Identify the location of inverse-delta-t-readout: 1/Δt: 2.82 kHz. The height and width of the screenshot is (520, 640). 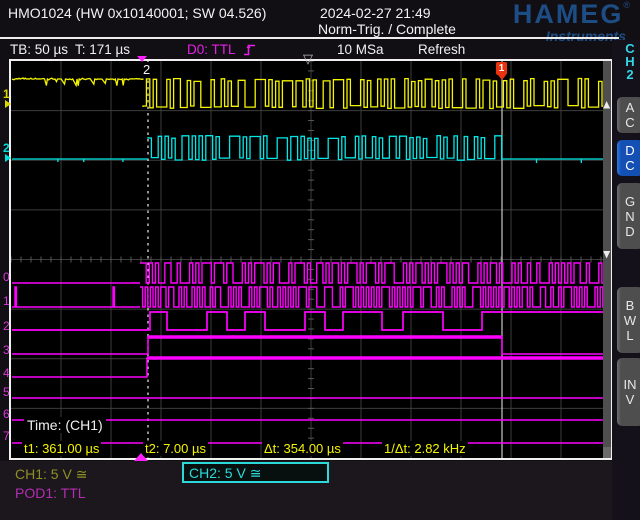
(425, 448).